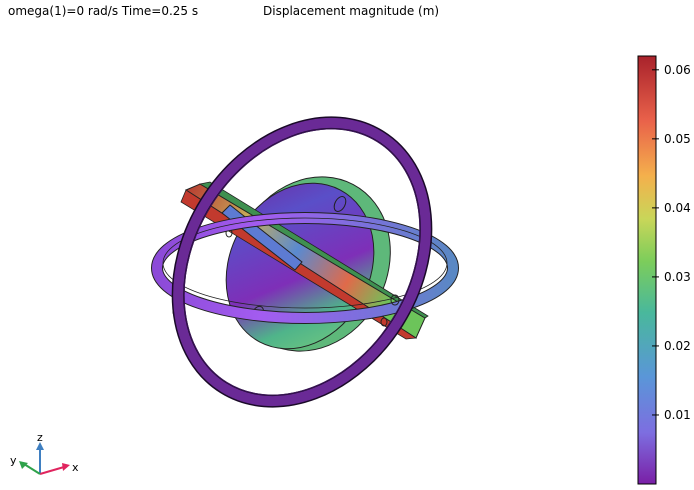 This screenshot has width=694, height=490. Describe the element at coordinates (677, 70) in the screenshot. I see `color-legend-tick-label: 0.06` at that location.